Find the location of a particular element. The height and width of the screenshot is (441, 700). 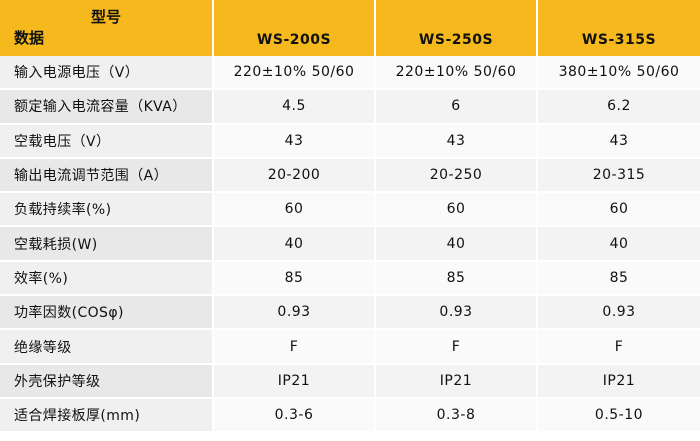

row-value: 6.2 is located at coordinates (619, 106).